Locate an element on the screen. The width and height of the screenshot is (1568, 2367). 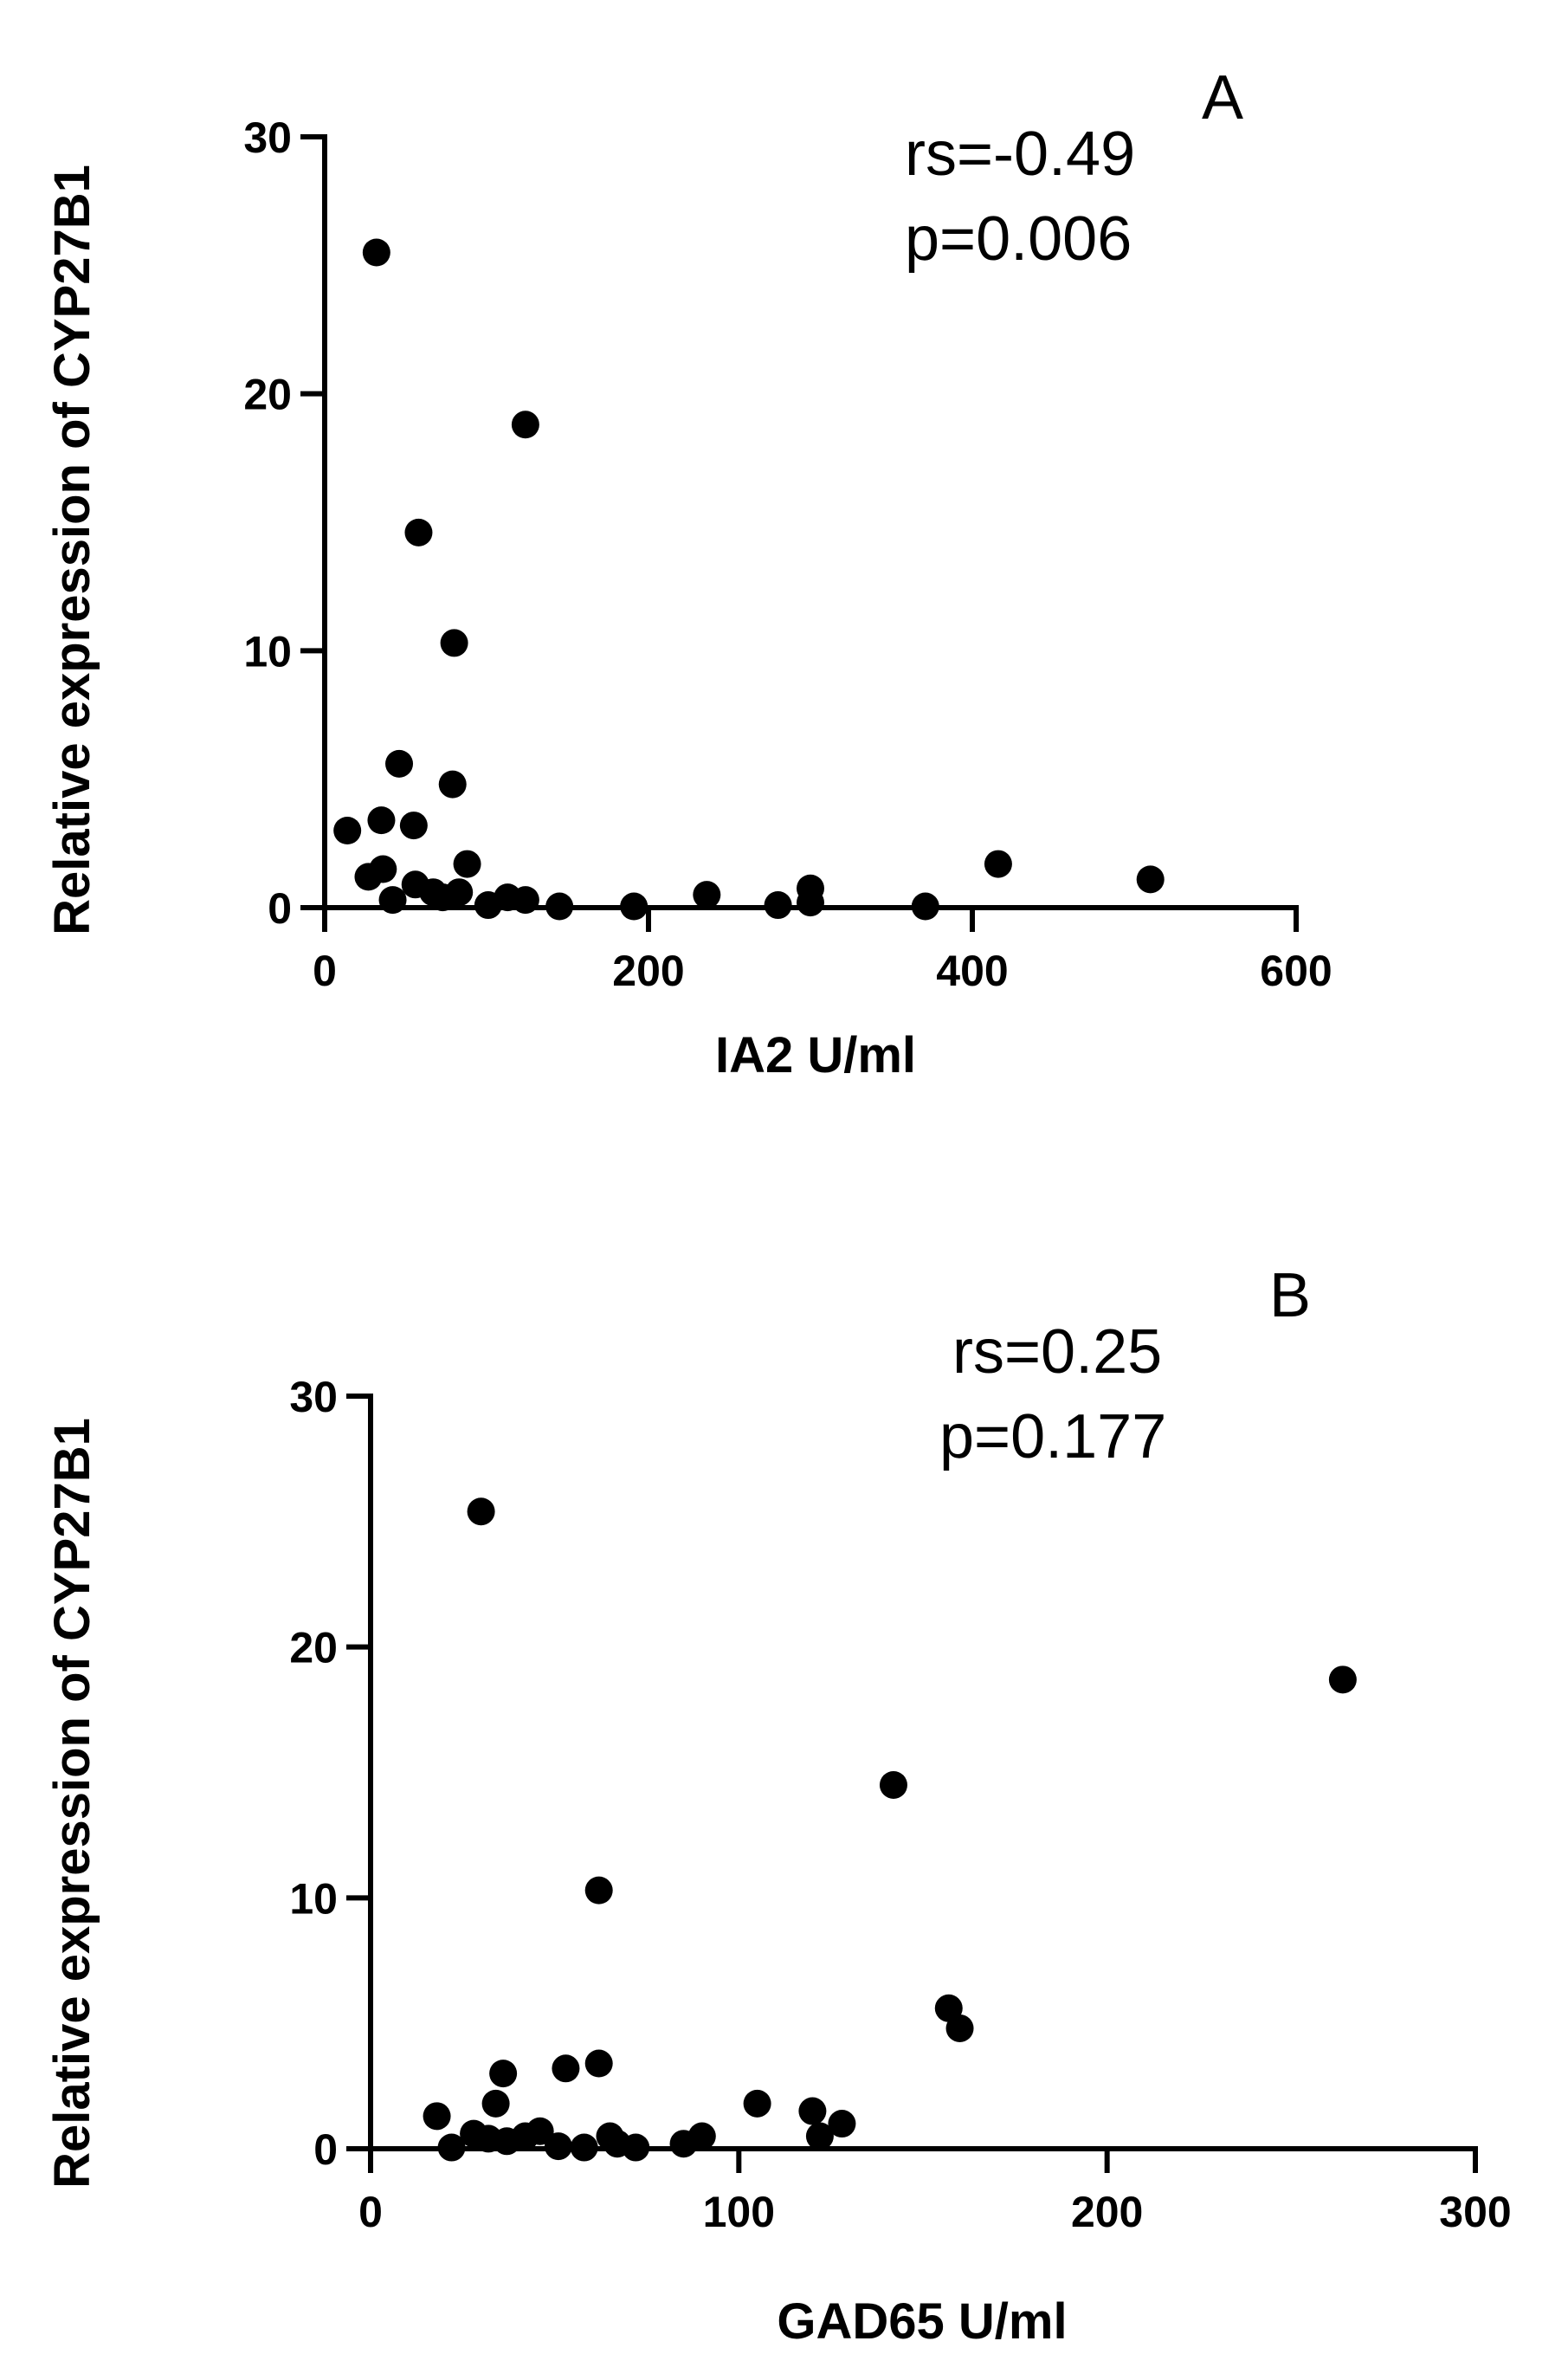
y-tick-label-a: 10 is located at coordinates (267, 651).